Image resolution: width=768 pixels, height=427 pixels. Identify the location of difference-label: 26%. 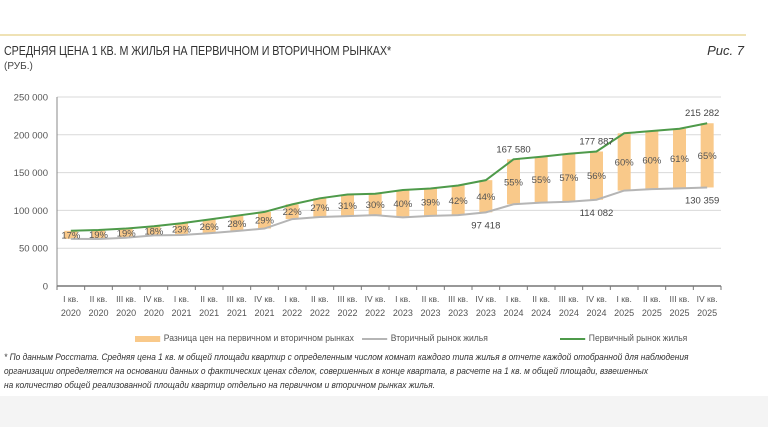
(210, 227).